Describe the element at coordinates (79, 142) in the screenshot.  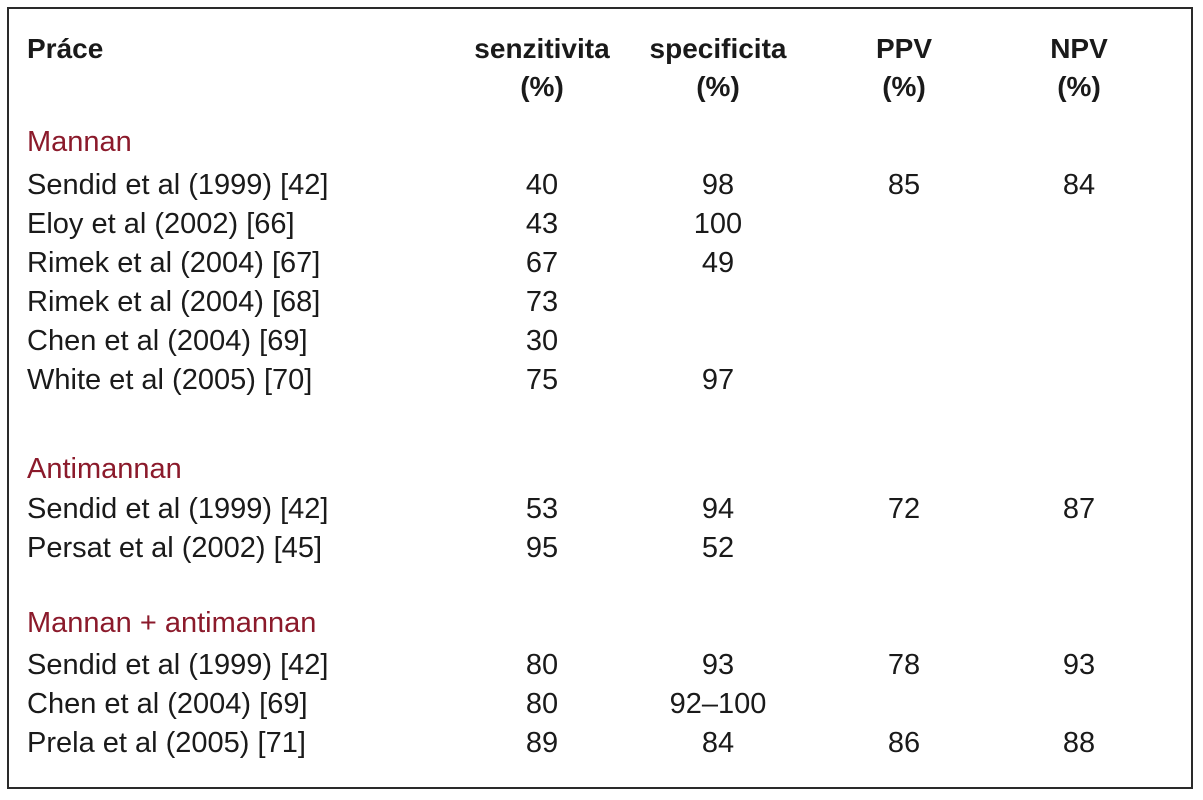
I see `section-title-mannan: Mannan` at that location.